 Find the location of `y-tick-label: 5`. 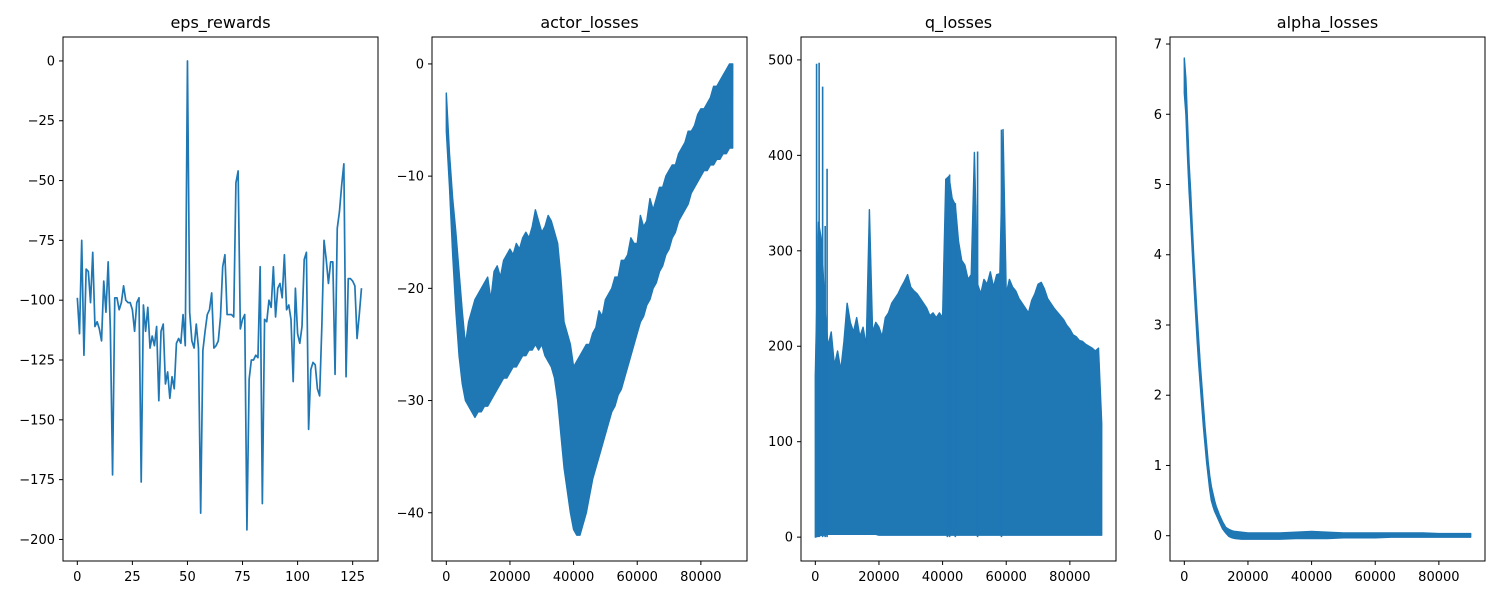

y-tick-label: 5 is located at coordinates (1158, 185).